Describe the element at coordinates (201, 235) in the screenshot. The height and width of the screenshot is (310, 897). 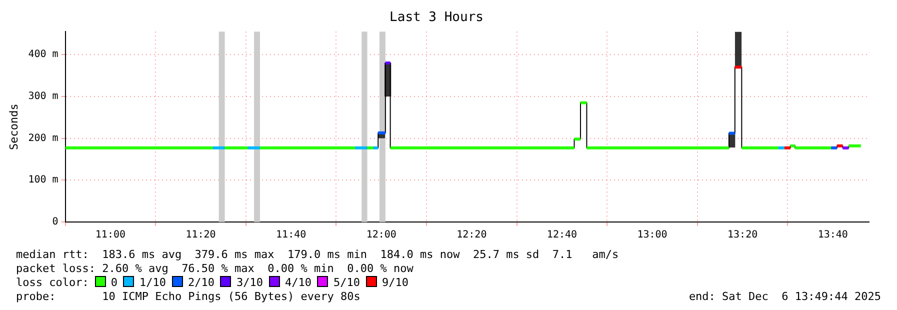
I see `x-tick-label: 11:20` at that location.